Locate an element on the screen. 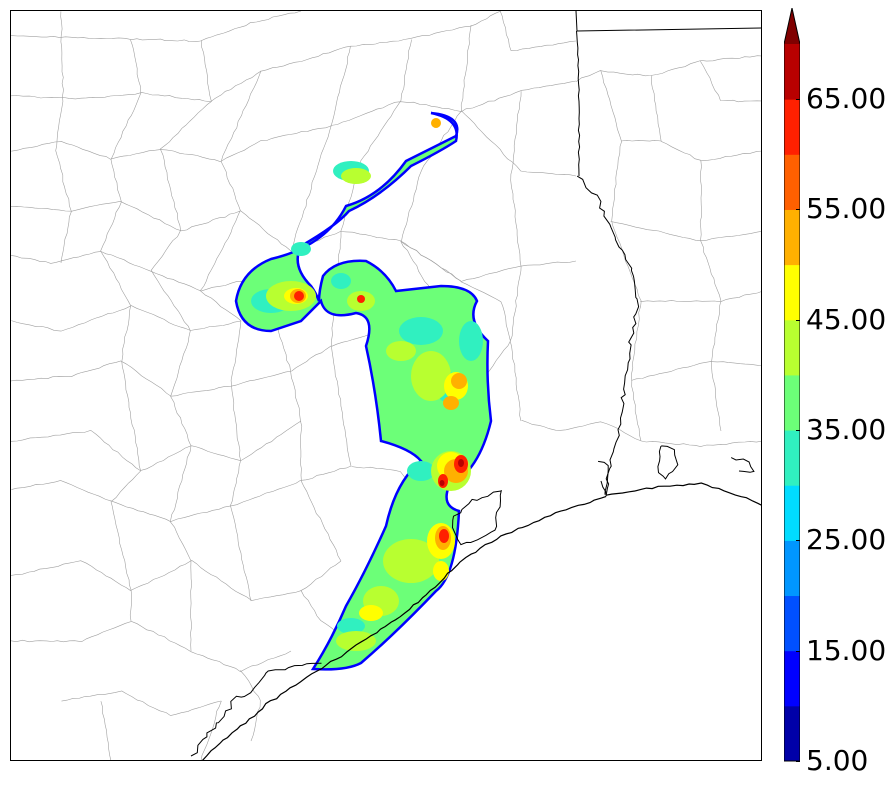 Image resolution: width=894 pixels, height=785 pixels. coastal-inlet-outline is located at coordinates (603, 477).